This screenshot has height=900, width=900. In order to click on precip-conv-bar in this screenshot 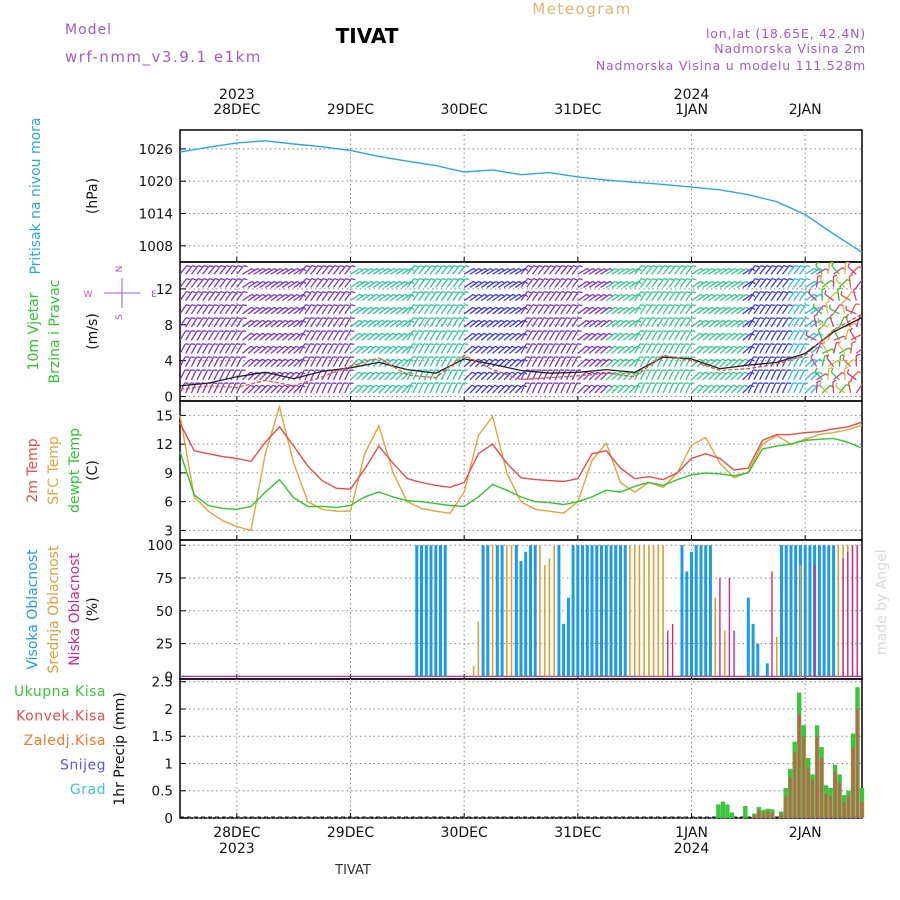, I will do `click(821, 788)`.